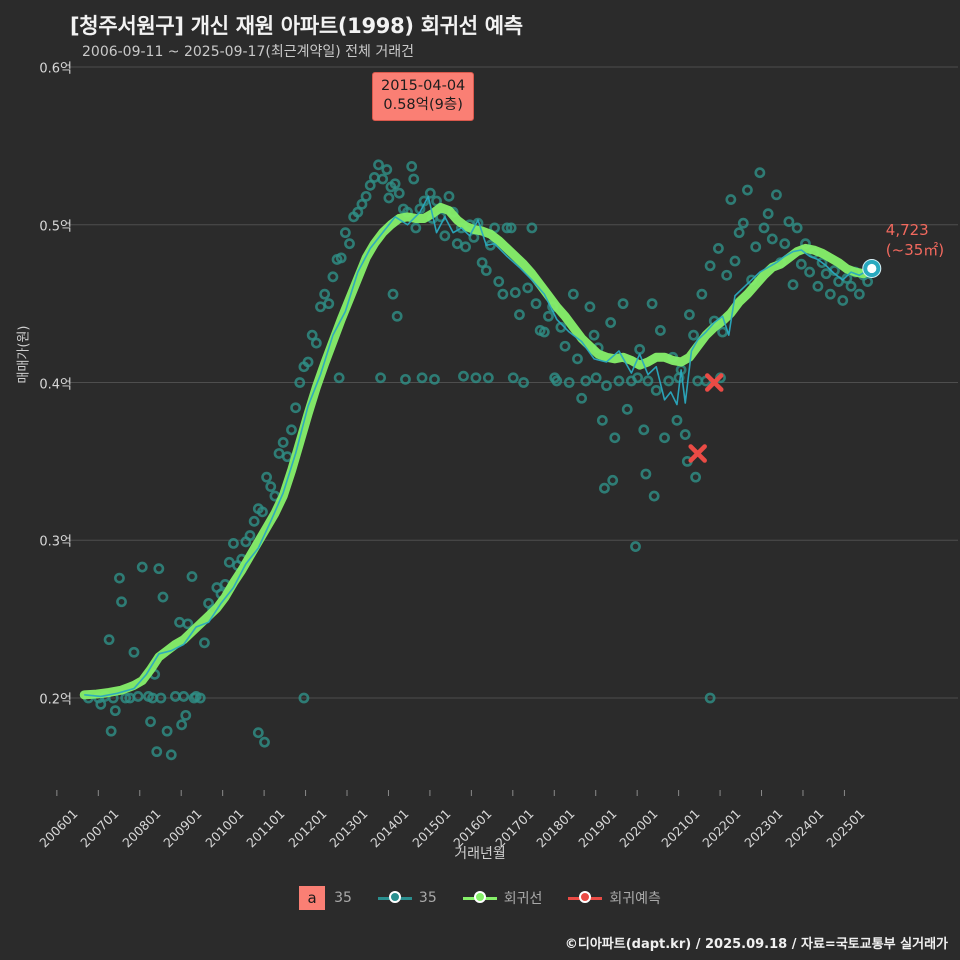  Describe the element at coordinates (390, 828) in the screenshot. I see `x-tick-label: 201401` at that location.